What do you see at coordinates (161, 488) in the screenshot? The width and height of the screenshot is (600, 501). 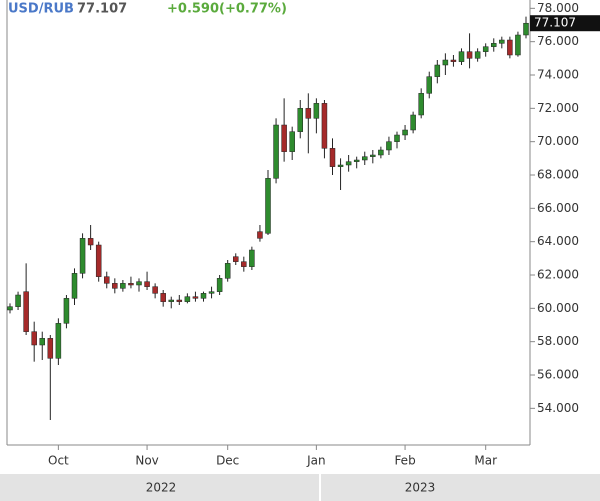 I see `year-label: 2022` at bounding box center [161, 488].